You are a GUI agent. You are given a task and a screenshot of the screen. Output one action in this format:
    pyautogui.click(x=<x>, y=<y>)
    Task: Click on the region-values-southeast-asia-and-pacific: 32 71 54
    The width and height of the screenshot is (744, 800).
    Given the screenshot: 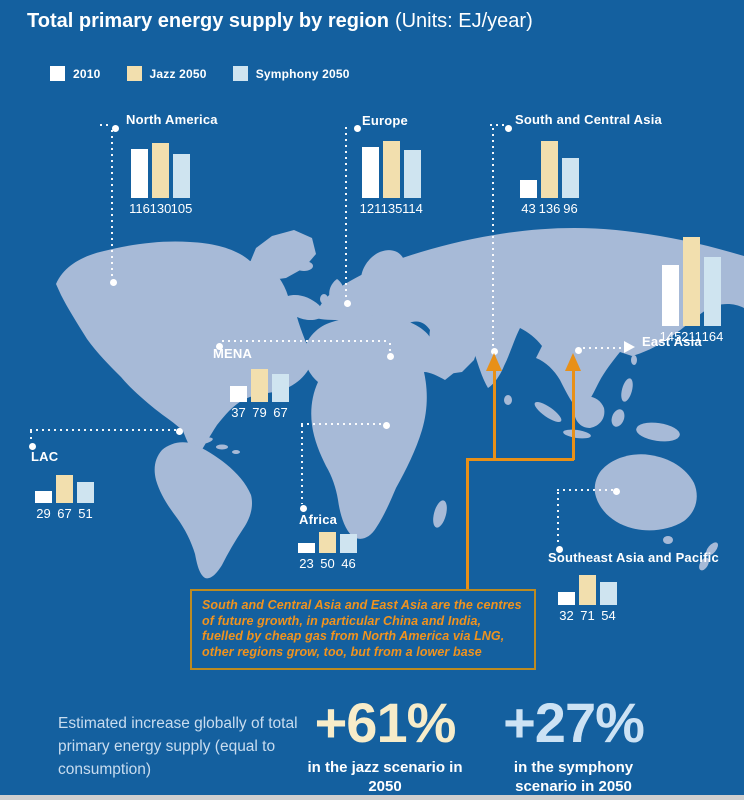 What is the action you would take?
    pyautogui.click(x=587, y=615)
    